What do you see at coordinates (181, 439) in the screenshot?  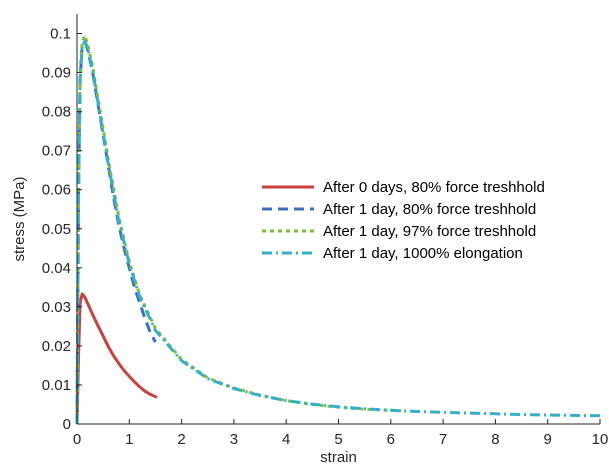 I see `x-tick-label: 2` at bounding box center [181, 439].